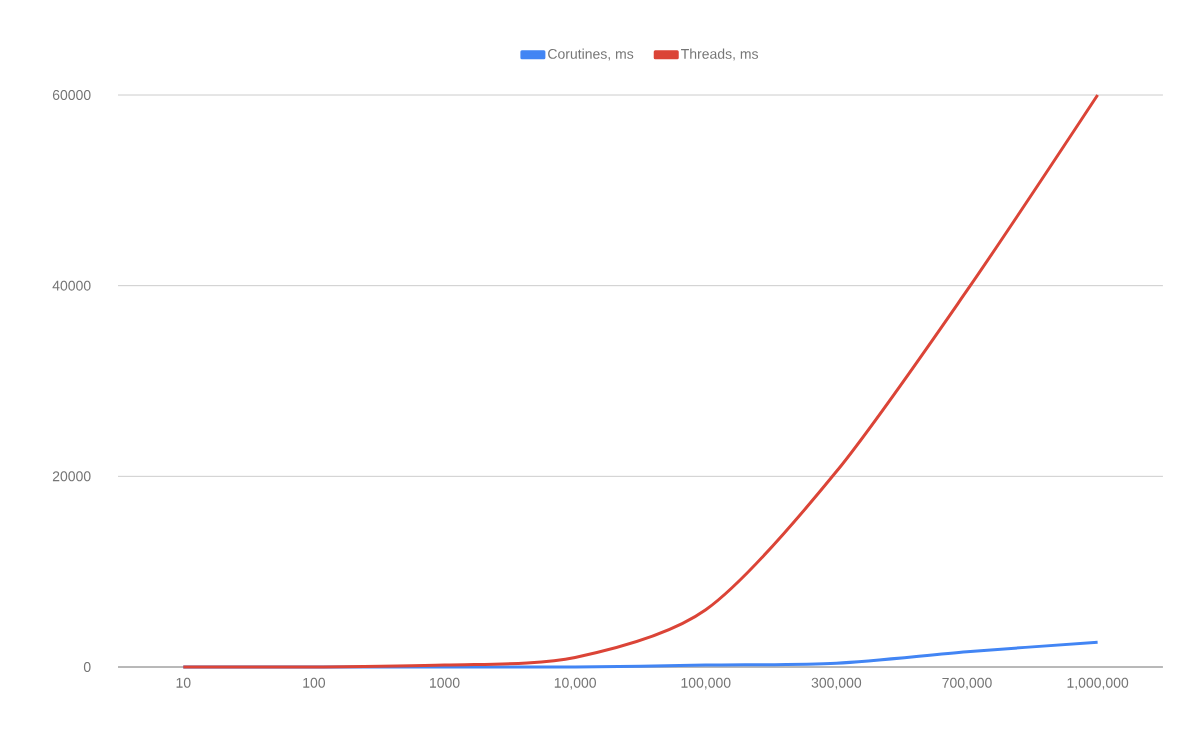 Image resolution: width=1196 pixels, height=738 pixels. What do you see at coordinates (183, 682) in the screenshot?
I see `x-tick-label: 10` at bounding box center [183, 682].